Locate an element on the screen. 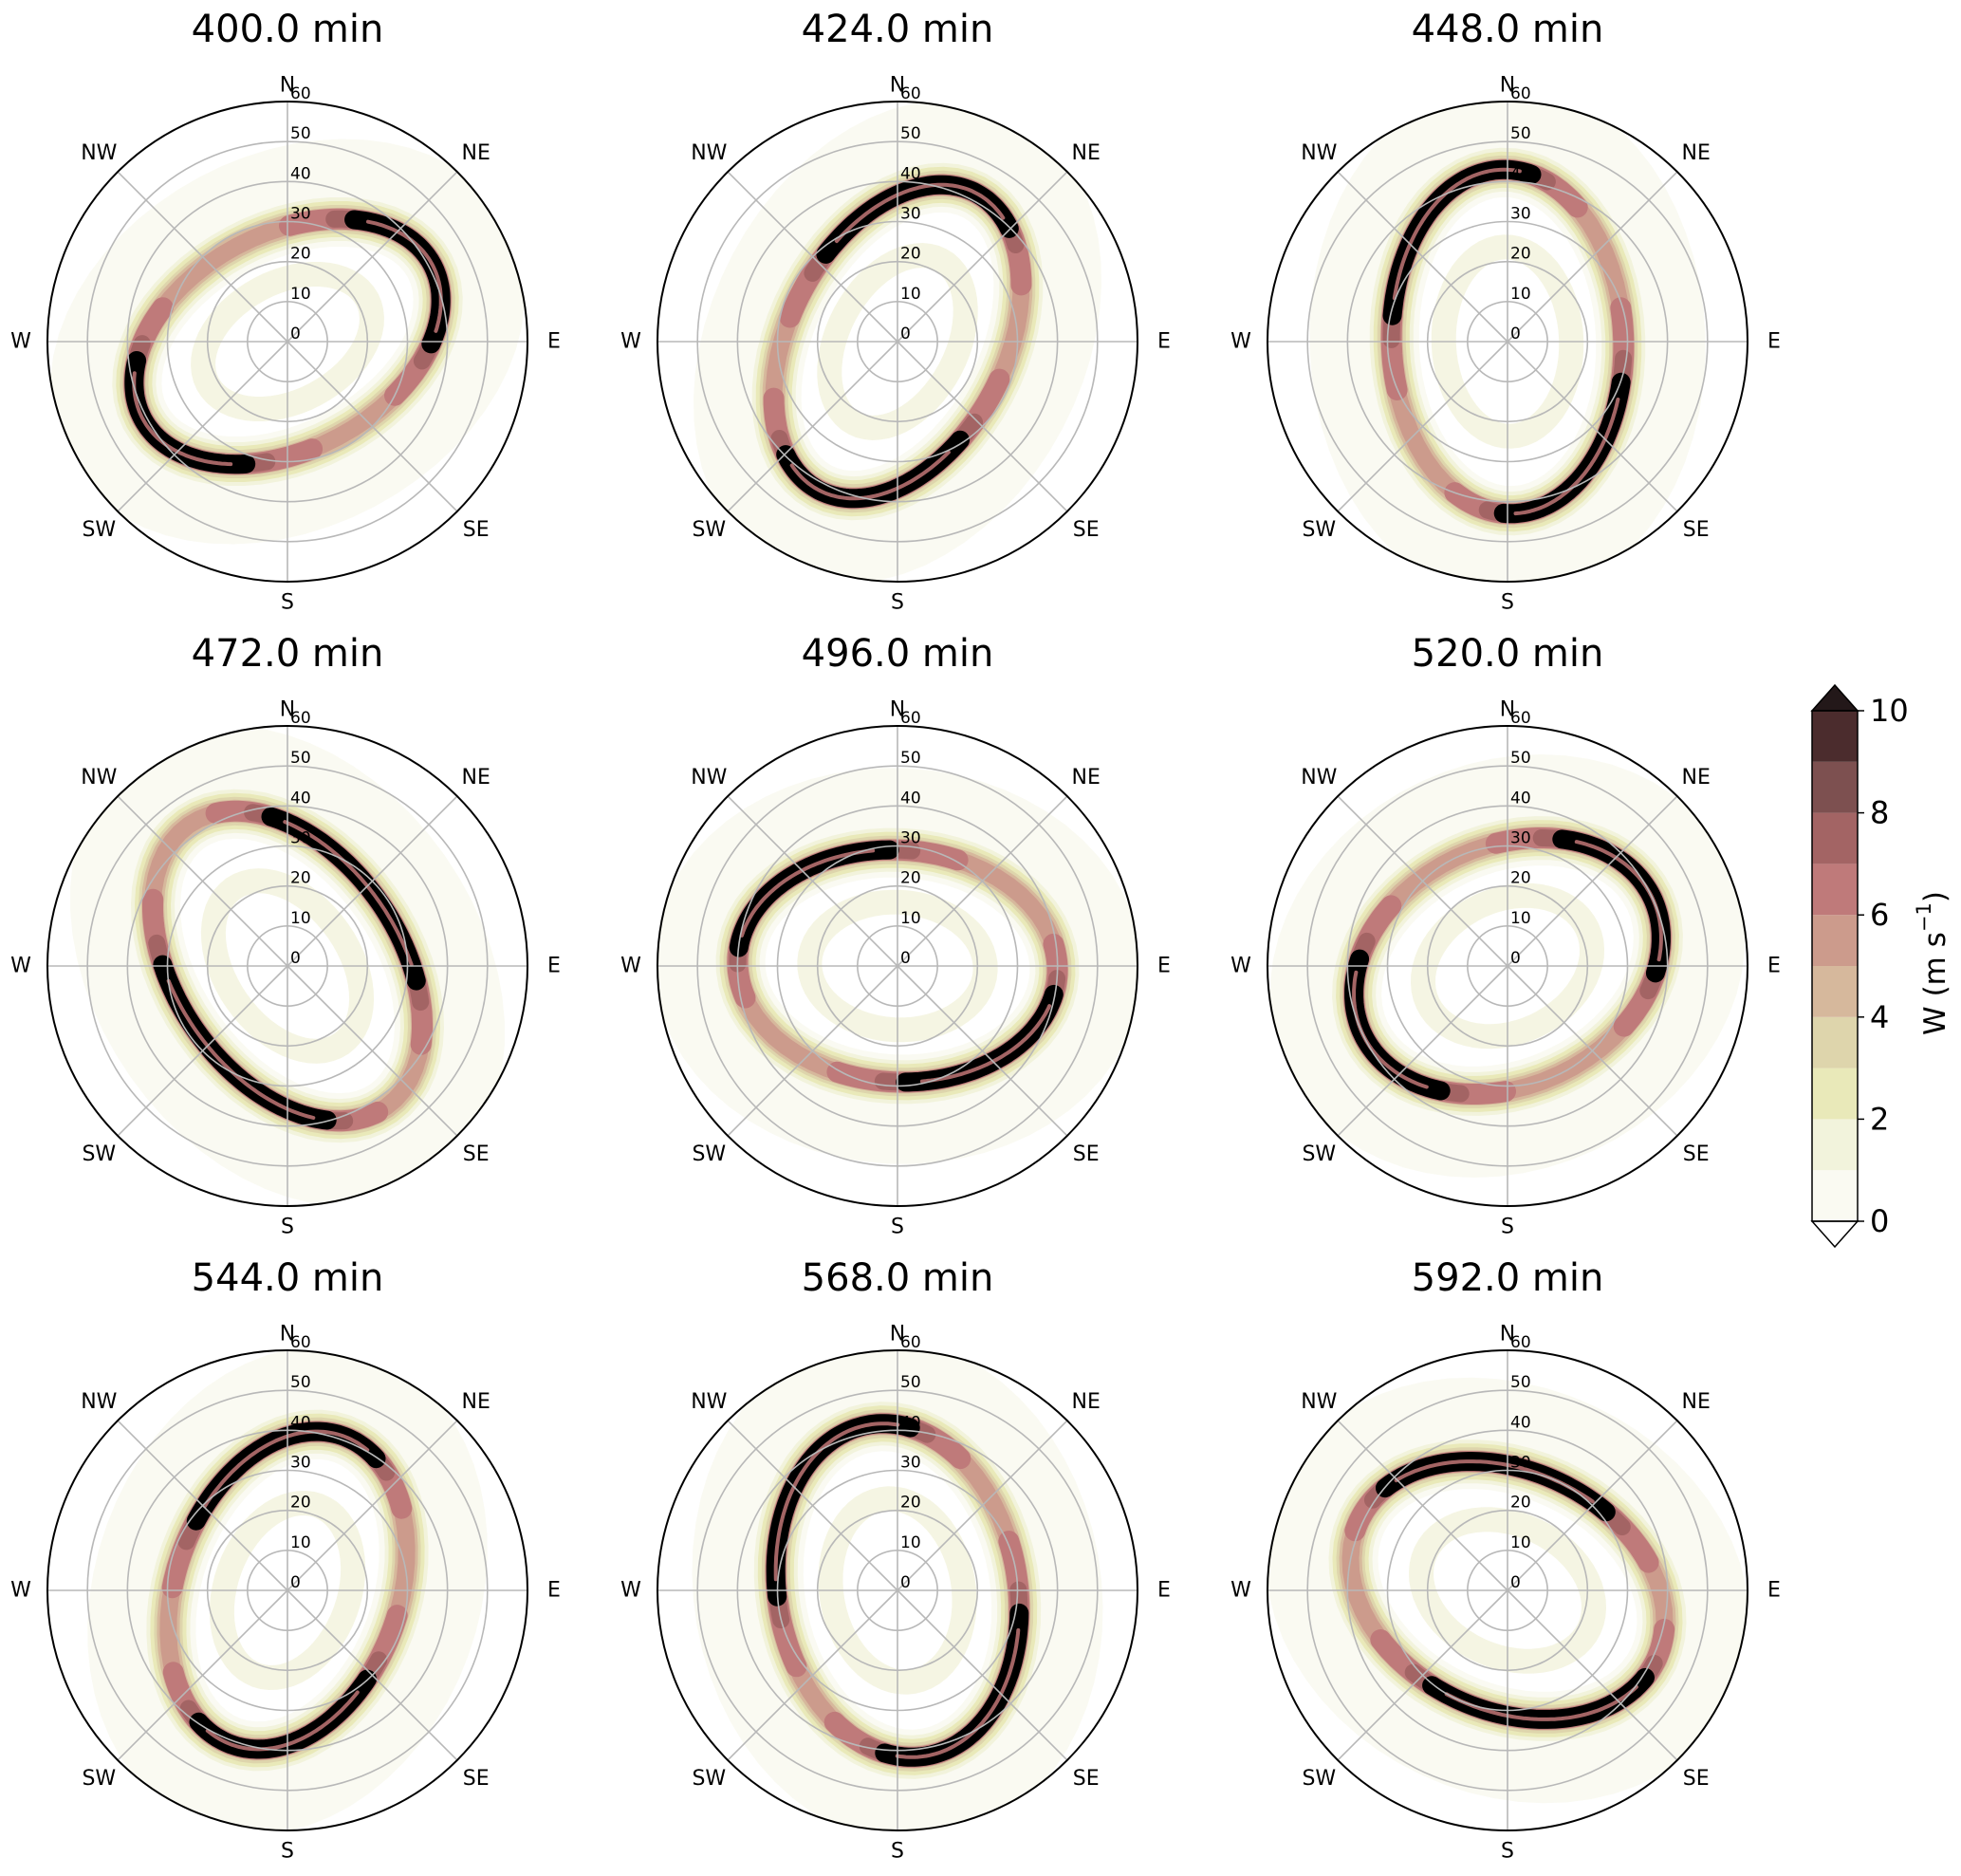 Image resolution: width=1961 pixels, height=1876 pixels. compass-label-sw: SW is located at coordinates (709, 1779).